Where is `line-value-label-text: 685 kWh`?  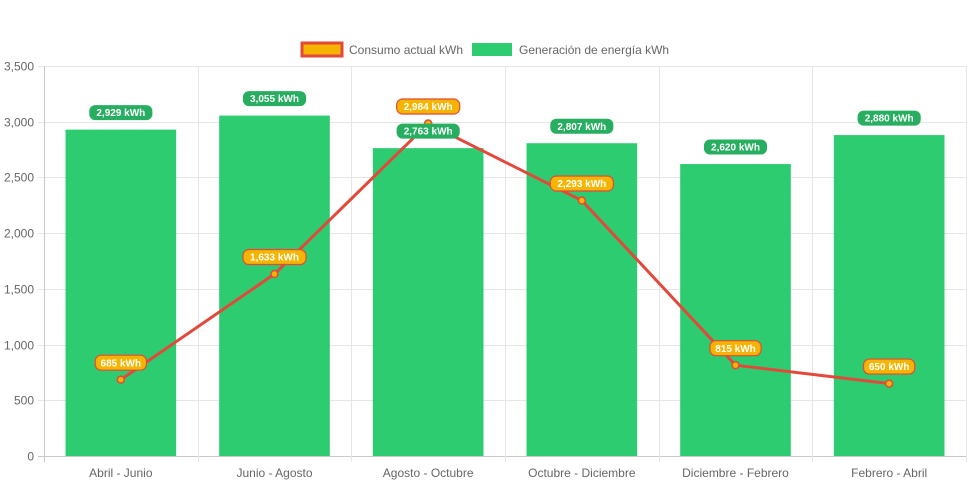
line-value-label-text: 685 kWh is located at coordinates (121, 363).